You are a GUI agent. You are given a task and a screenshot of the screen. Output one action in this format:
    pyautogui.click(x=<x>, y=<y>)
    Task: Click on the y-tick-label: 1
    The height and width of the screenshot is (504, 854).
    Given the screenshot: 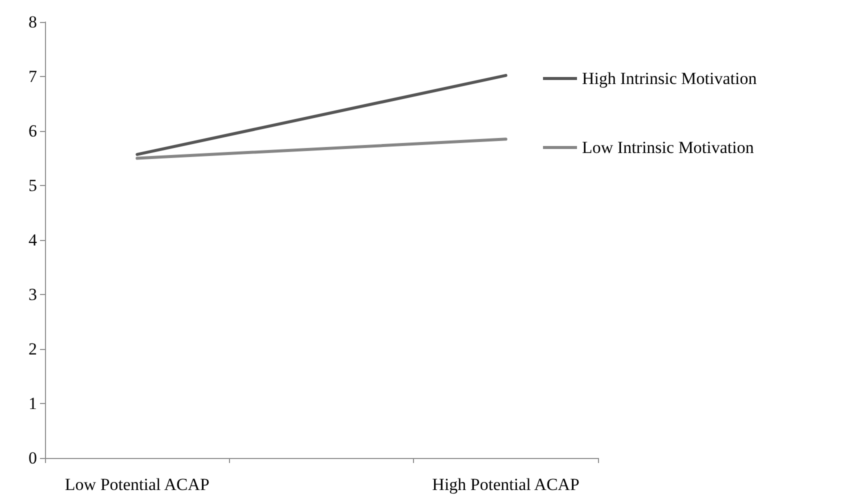 What is the action you would take?
    pyautogui.click(x=32, y=403)
    